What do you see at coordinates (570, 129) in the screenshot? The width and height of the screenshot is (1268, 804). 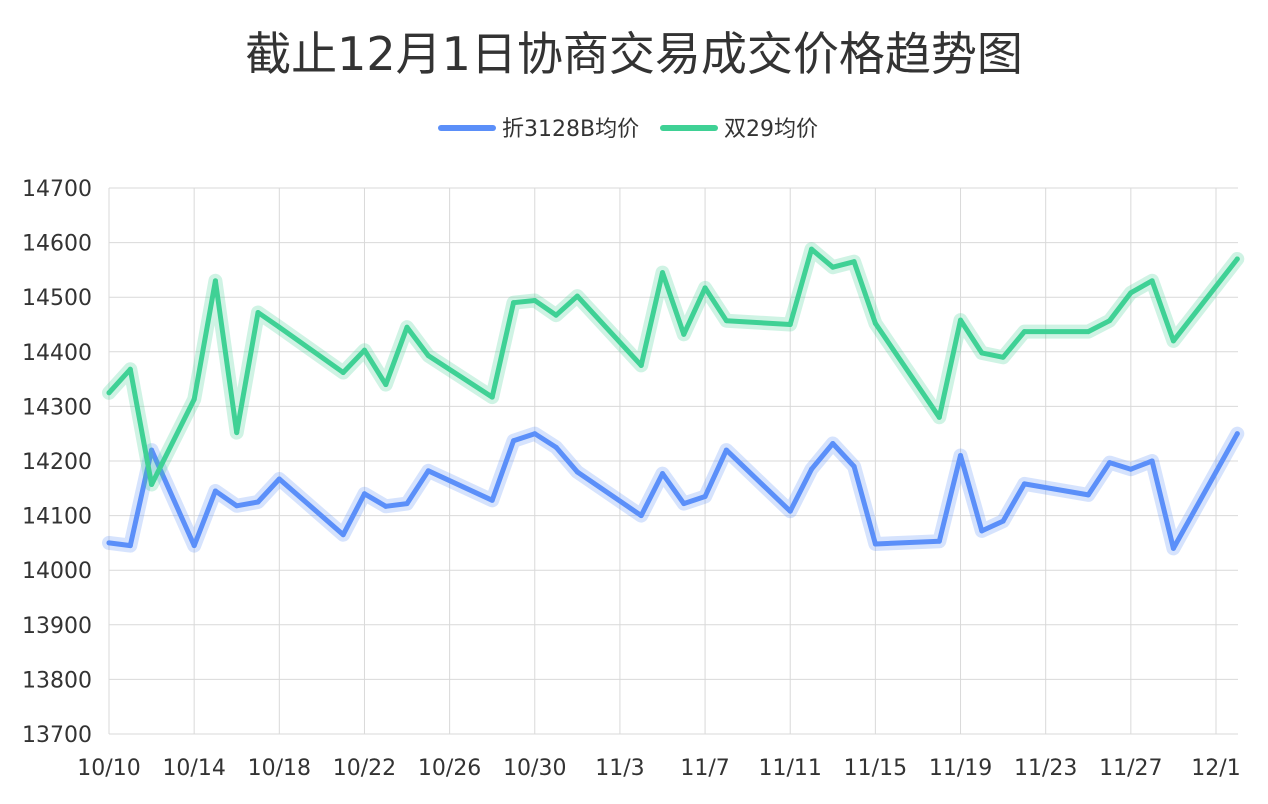 I see `legend-label-series-0: 折3128B均价` at bounding box center [570, 129].